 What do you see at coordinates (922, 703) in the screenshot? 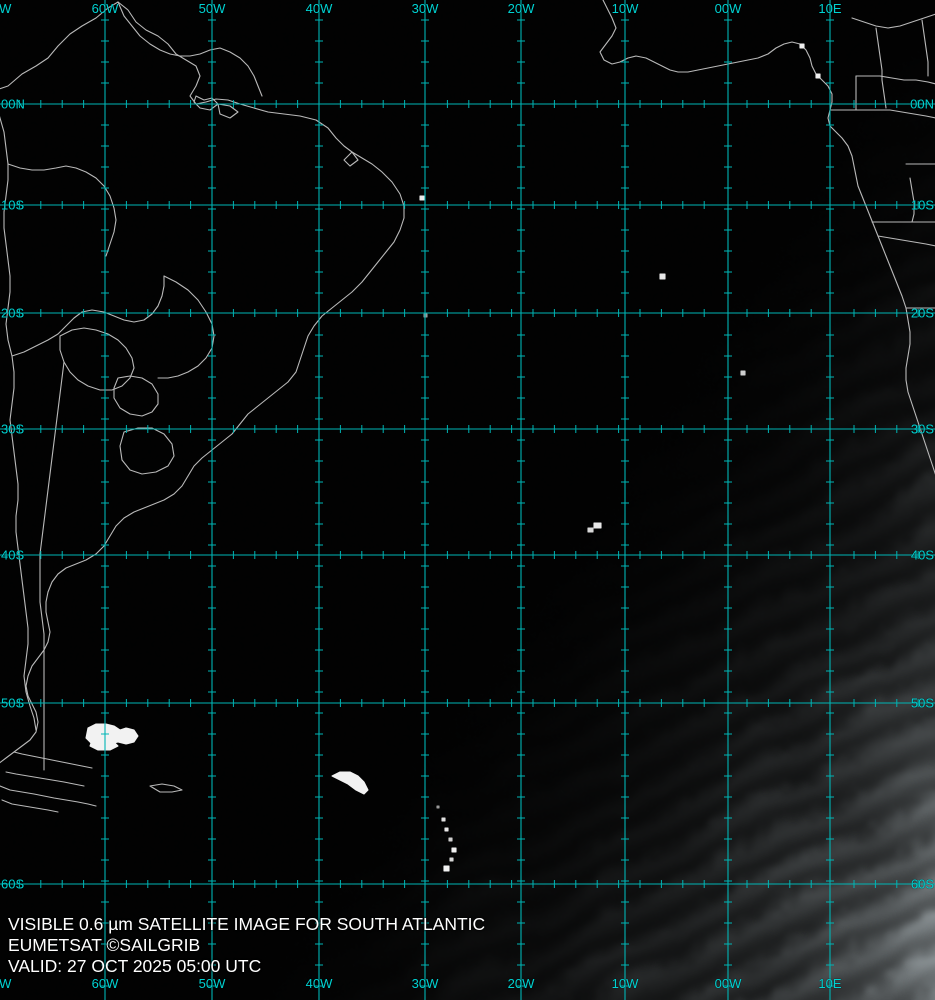
I see `lat-label-right-50s: 50S` at bounding box center [922, 703].